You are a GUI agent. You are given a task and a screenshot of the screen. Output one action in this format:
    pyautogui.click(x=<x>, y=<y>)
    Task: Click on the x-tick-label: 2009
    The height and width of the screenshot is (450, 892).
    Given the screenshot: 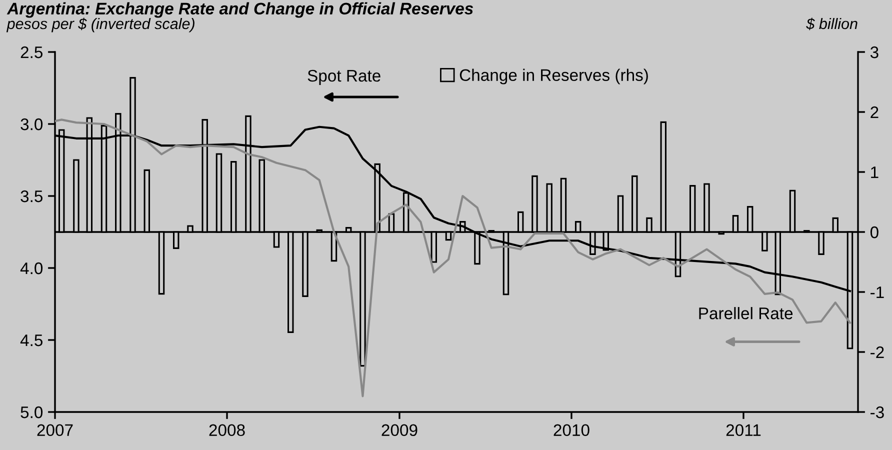 What is the action you would take?
    pyautogui.click(x=400, y=430)
    